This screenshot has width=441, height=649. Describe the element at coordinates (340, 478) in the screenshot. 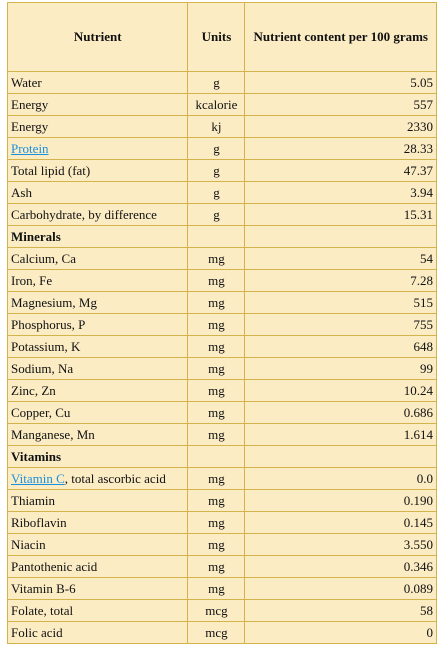

I see `value: 0.0` at that location.